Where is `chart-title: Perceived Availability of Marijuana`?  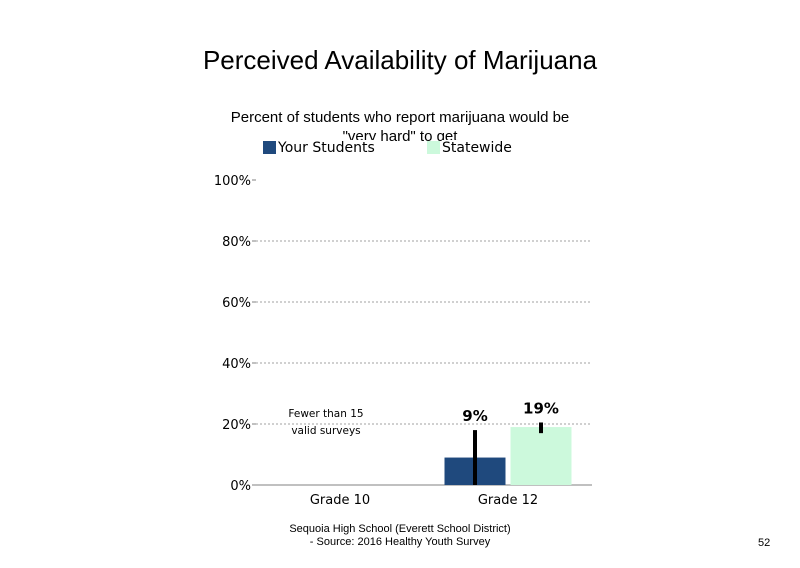
chart-title: Perceived Availability of Marijuana is located at coordinates (400, 60).